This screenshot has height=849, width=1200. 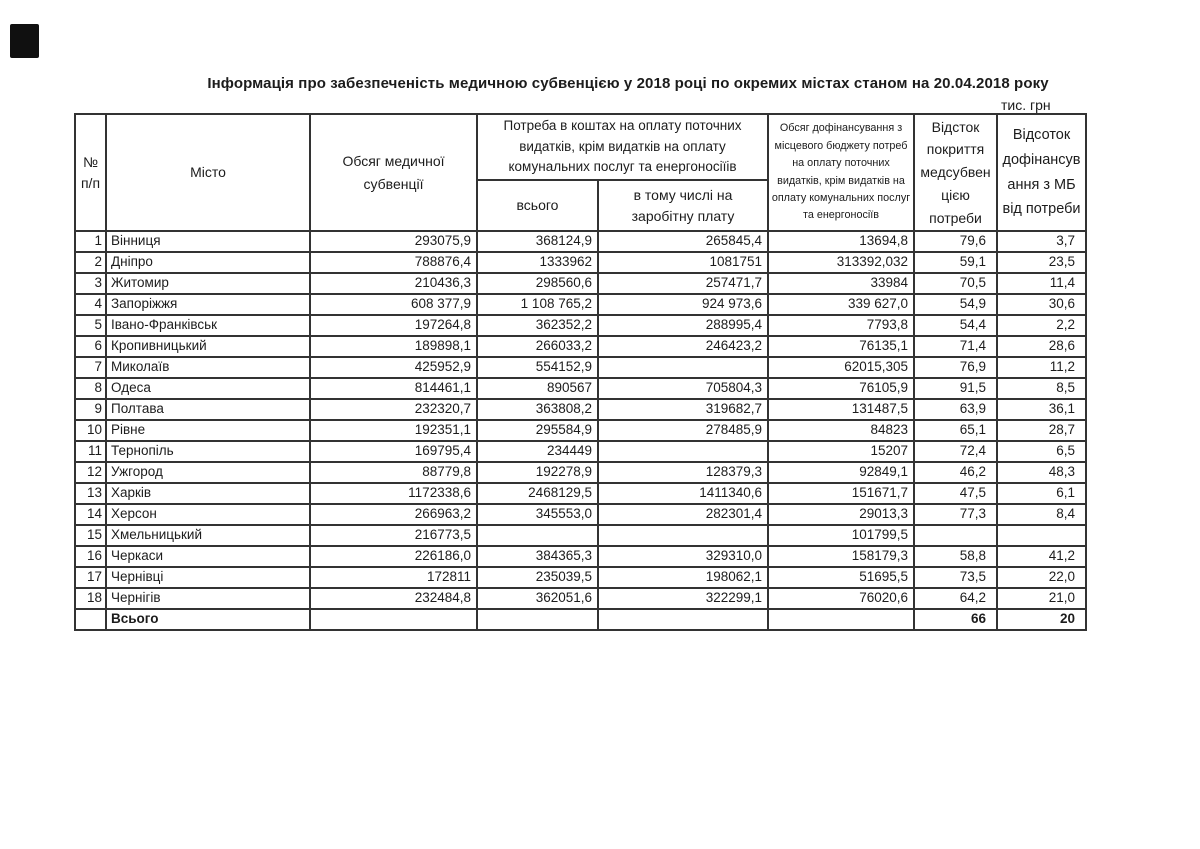 I want to click on total-cofinancing-cell, so click(x=841, y=619).